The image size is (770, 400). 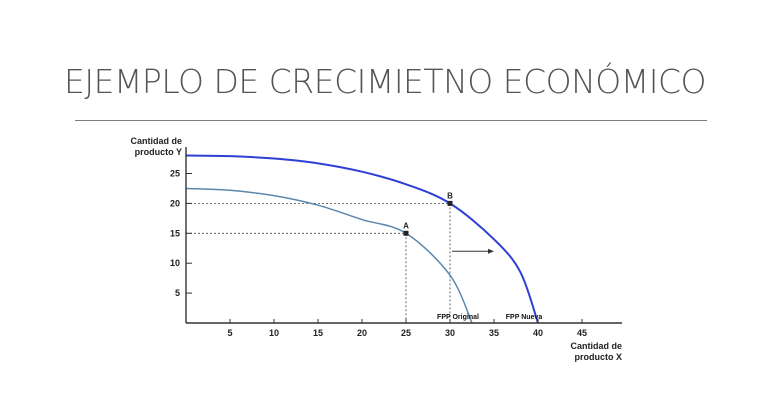 What do you see at coordinates (385, 81) in the screenshot?
I see `slide-title: EJEMPLO DE CRECIMIETNO ECONÓMICO` at bounding box center [385, 81].